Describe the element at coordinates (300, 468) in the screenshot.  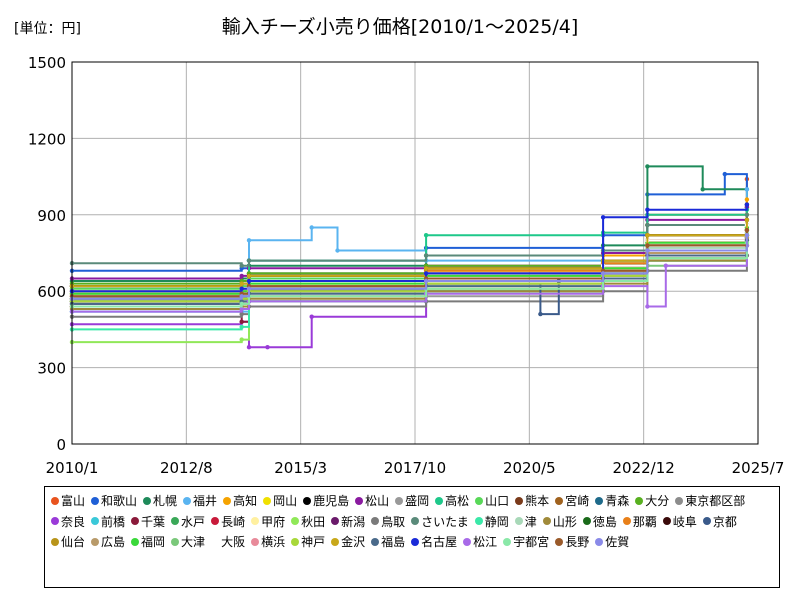
I see `x-tick-label: 2015/3` at that location.